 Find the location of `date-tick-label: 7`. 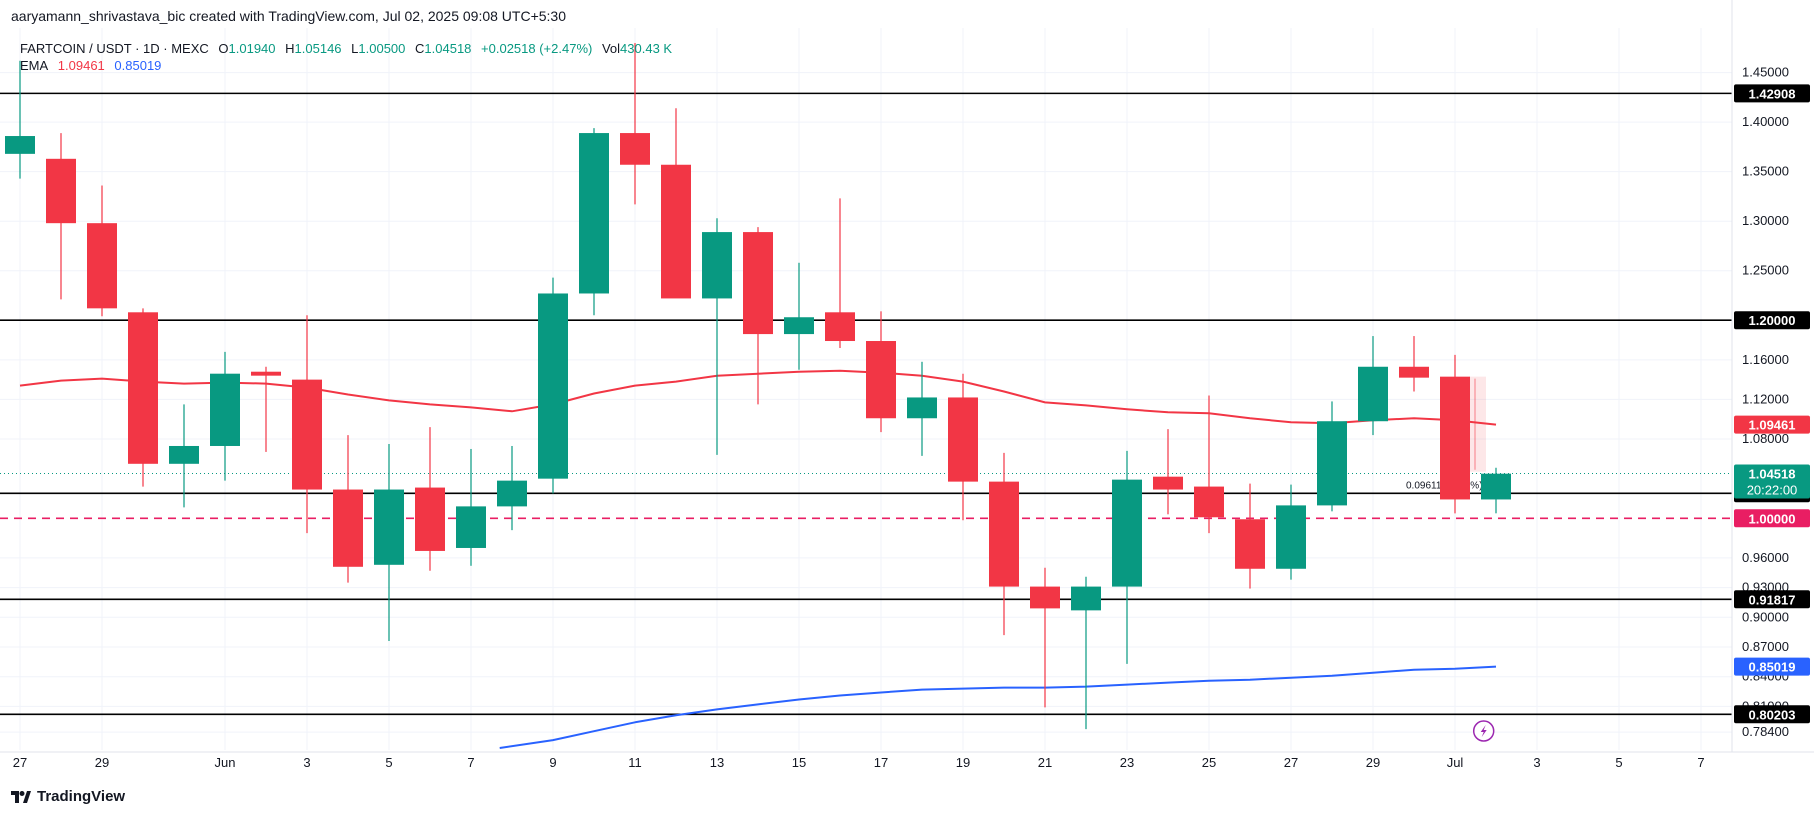

date-tick-label: 7 is located at coordinates (1700, 762).